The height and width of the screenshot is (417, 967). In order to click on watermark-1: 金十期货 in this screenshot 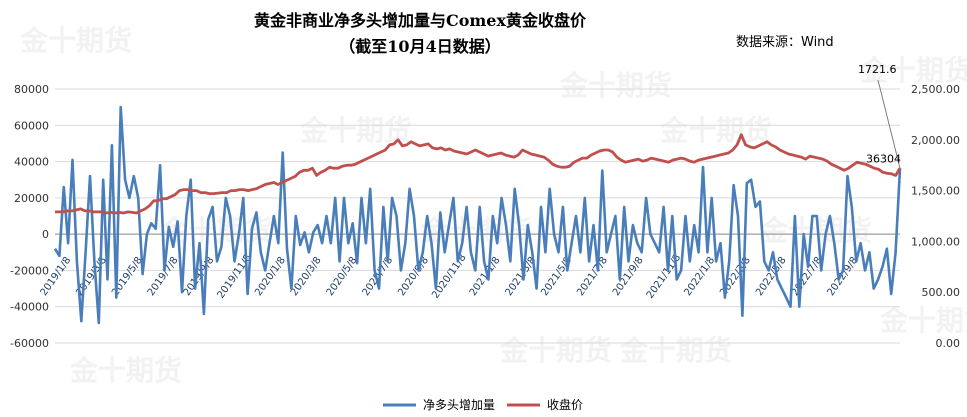, I will do `click(125, 370)`.